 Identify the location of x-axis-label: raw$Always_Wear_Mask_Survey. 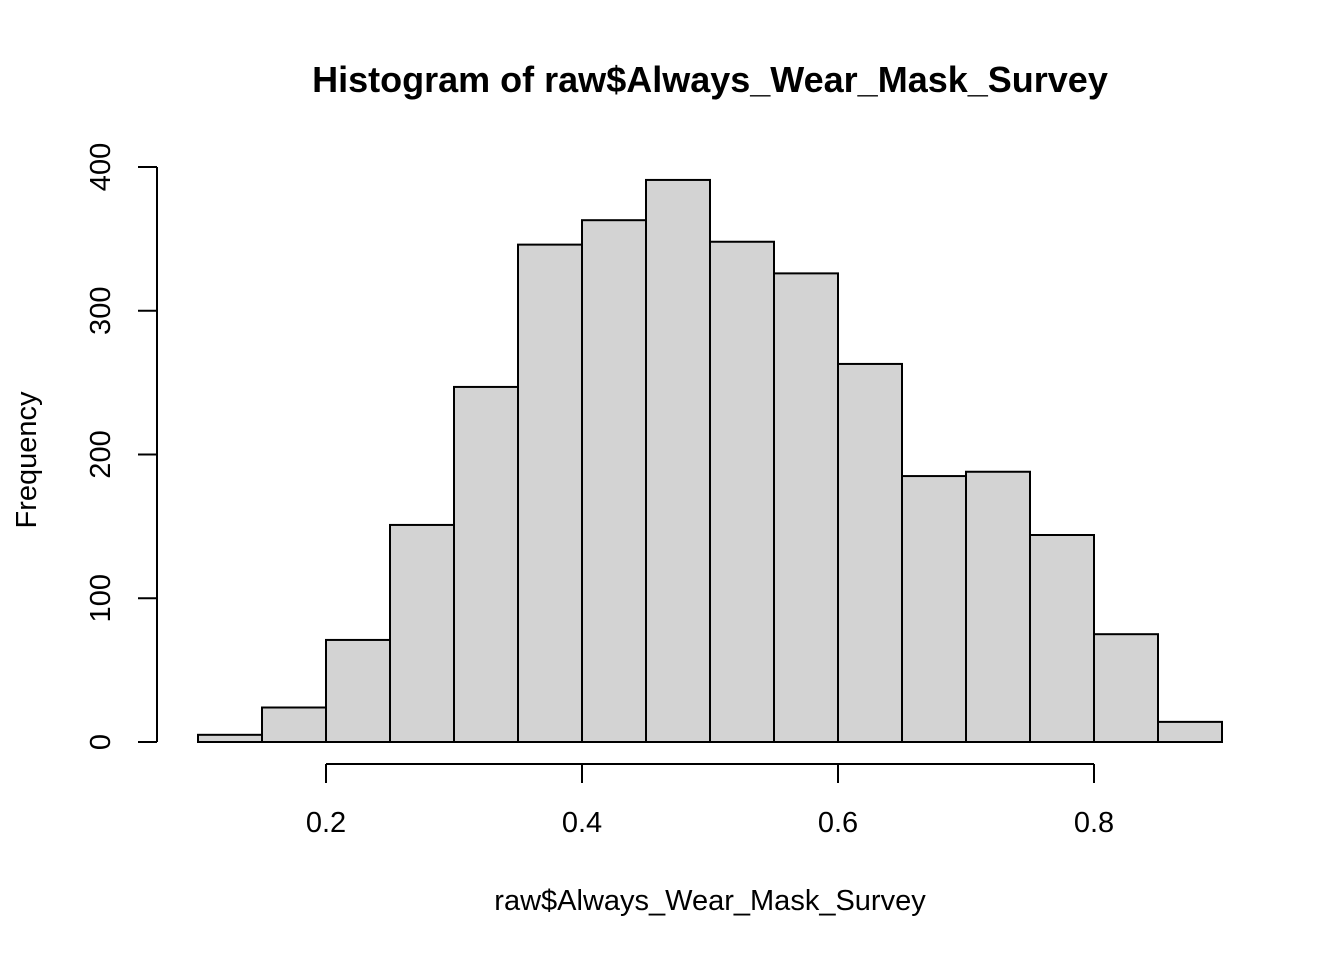
(710, 901).